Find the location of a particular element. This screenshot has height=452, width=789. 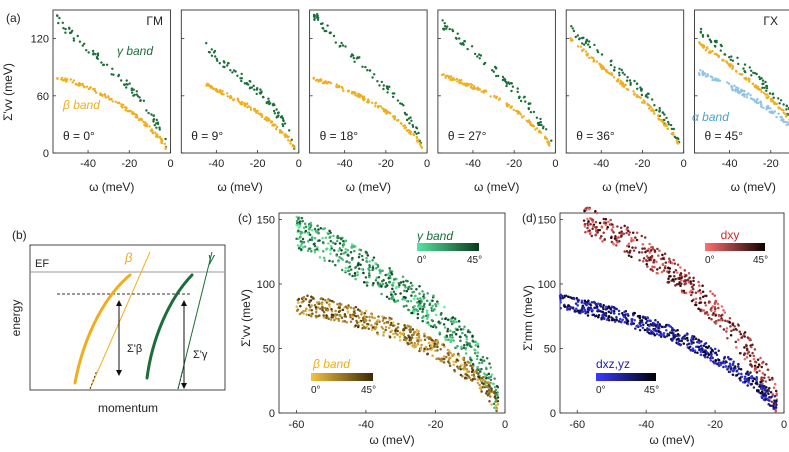

x-tick-label: 0 is located at coordinates (684, 164).